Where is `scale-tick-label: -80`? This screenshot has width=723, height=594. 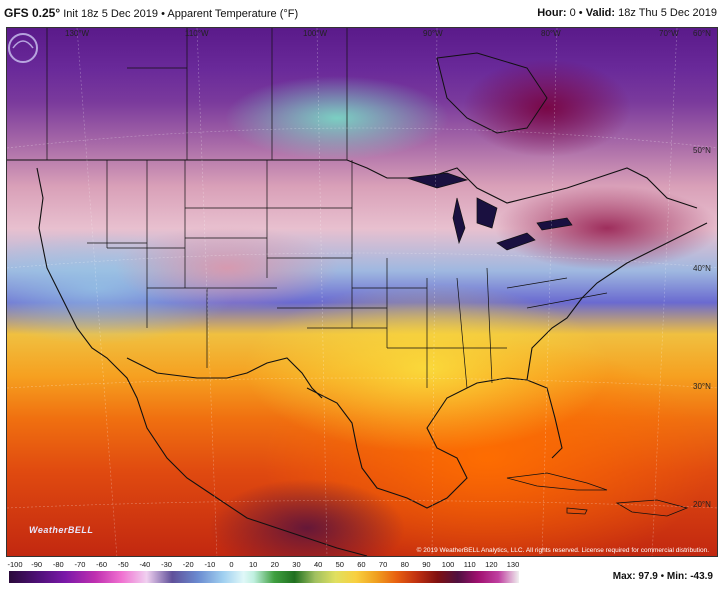 scale-tick-label: -80 is located at coordinates (58, 564).